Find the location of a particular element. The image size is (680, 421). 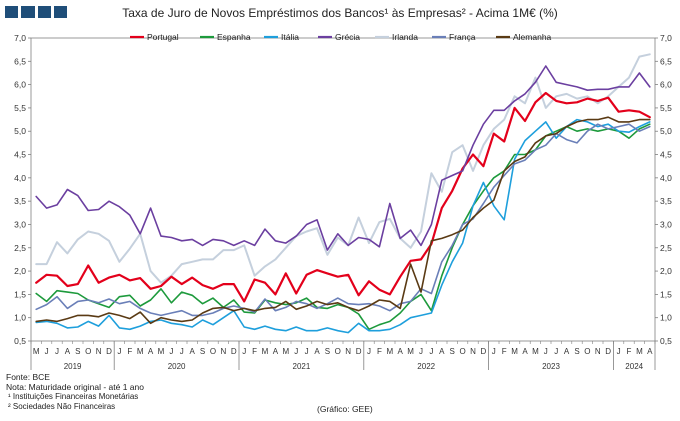

year-label: 2020 is located at coordinates (177, 366).